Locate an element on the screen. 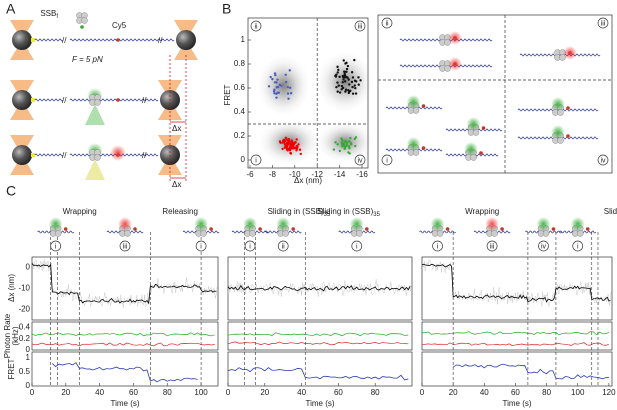  x-tick-label: -12 is located at coordinates (317, 174).